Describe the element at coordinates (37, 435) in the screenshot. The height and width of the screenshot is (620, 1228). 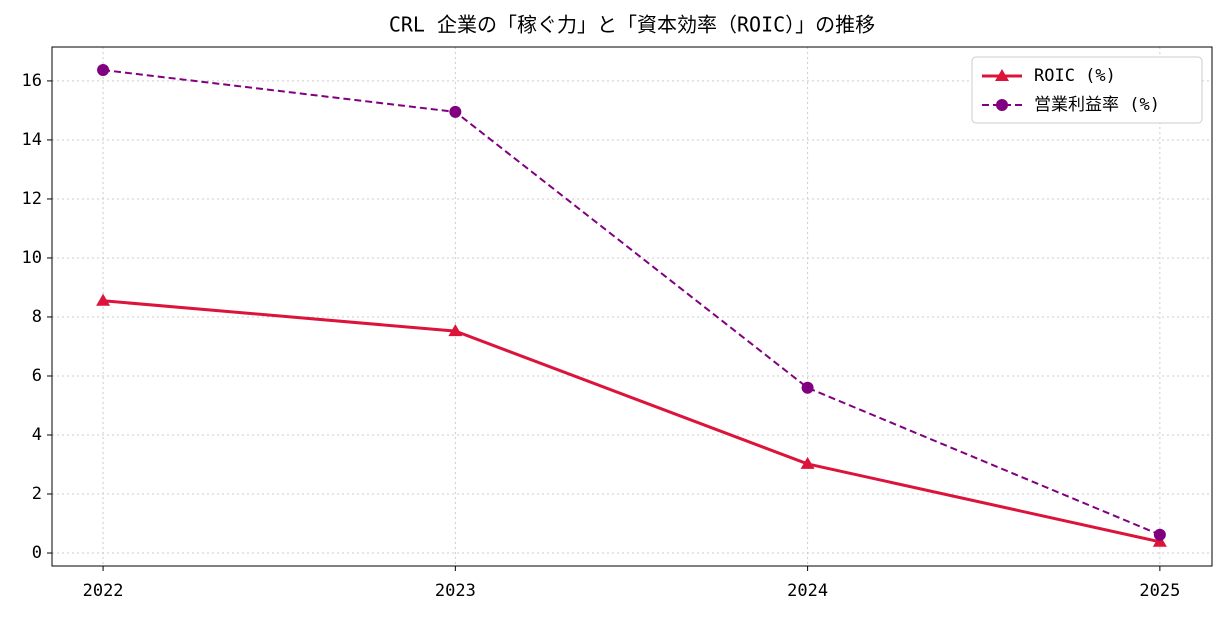
I see `y-tick-label: 4` at that location.